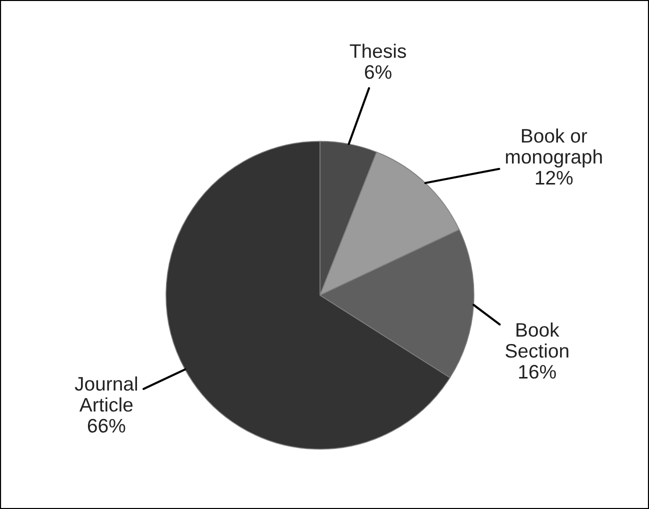 Image resolution: width=649 pixels, height=509 pixels. What do you see at coordinates (554, 148) in the screenshot?
I see `slice-label: Book or monograph` at bounding box center [554, 148].